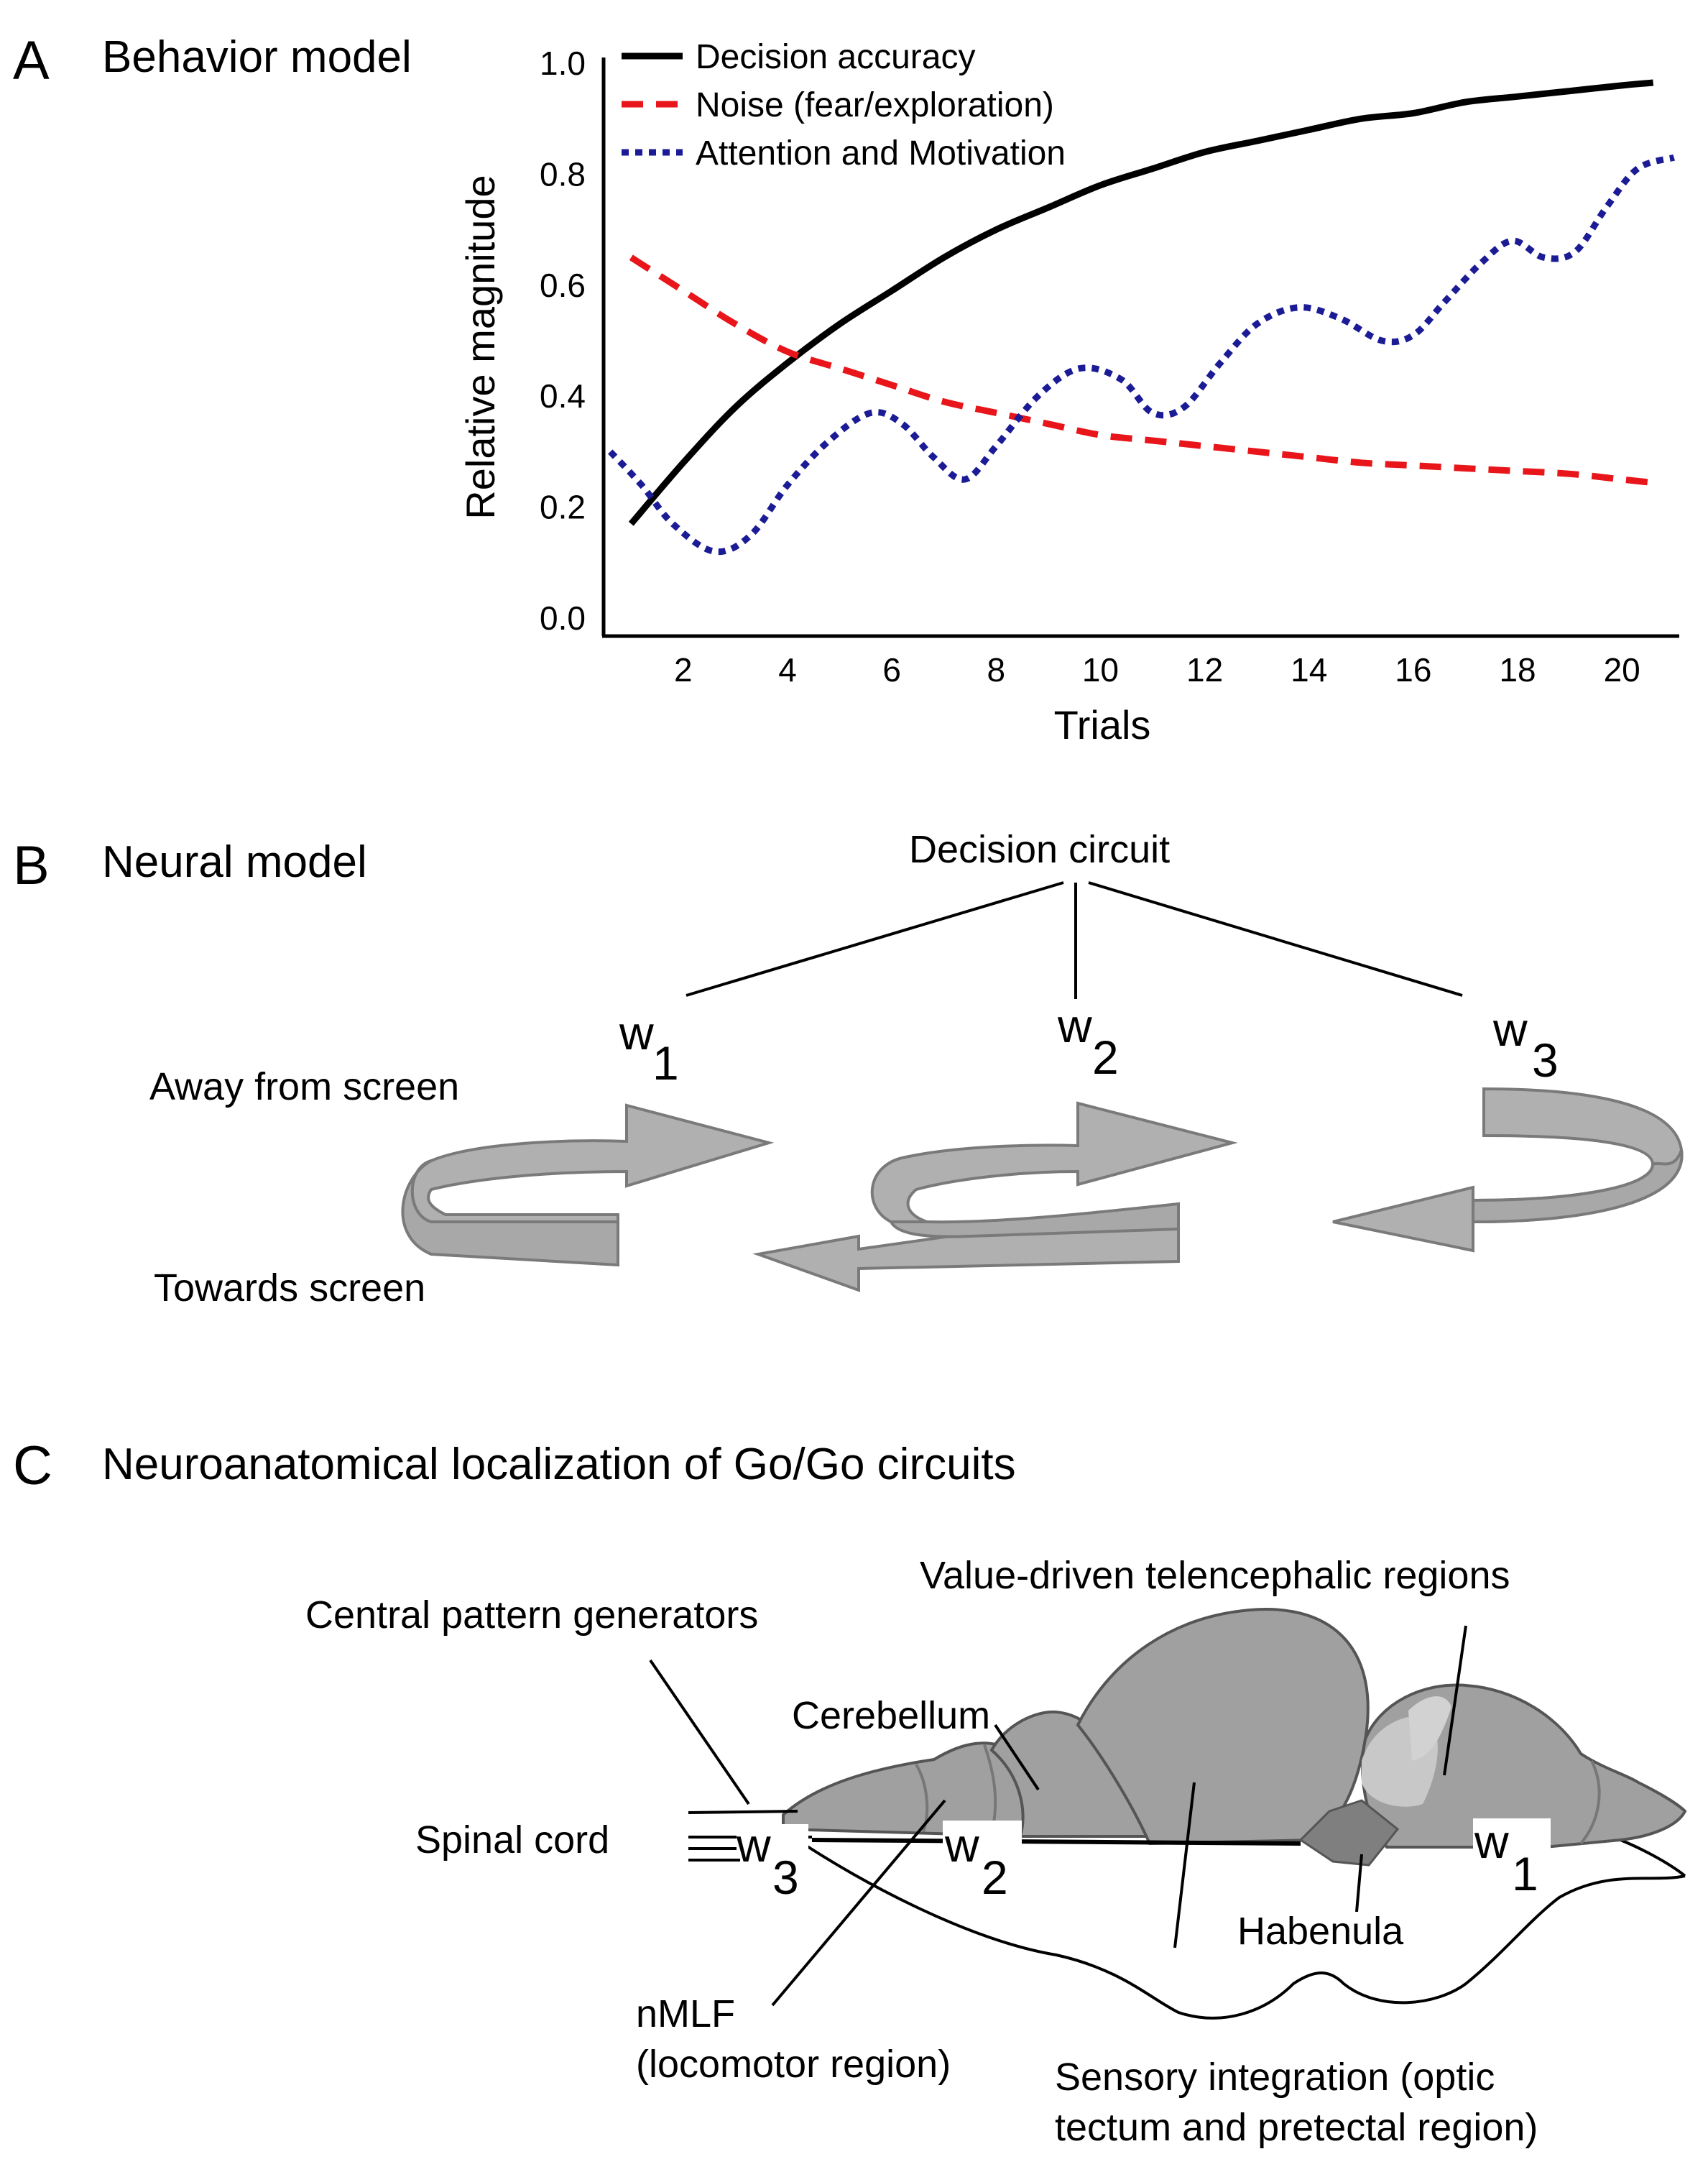 This screenshot has width=1708, height=2172. What do you see at coordinates (1510, 1029) in the screenshot?
I see `w3-letter: w` at bounding box center [1510, 1029].